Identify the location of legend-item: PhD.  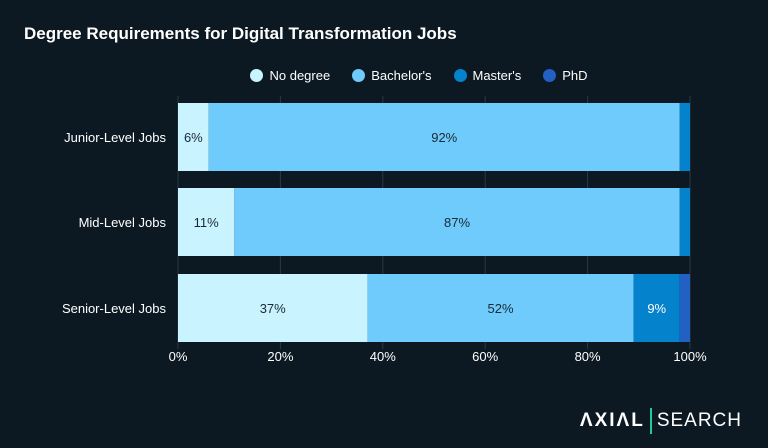
(565, 75).